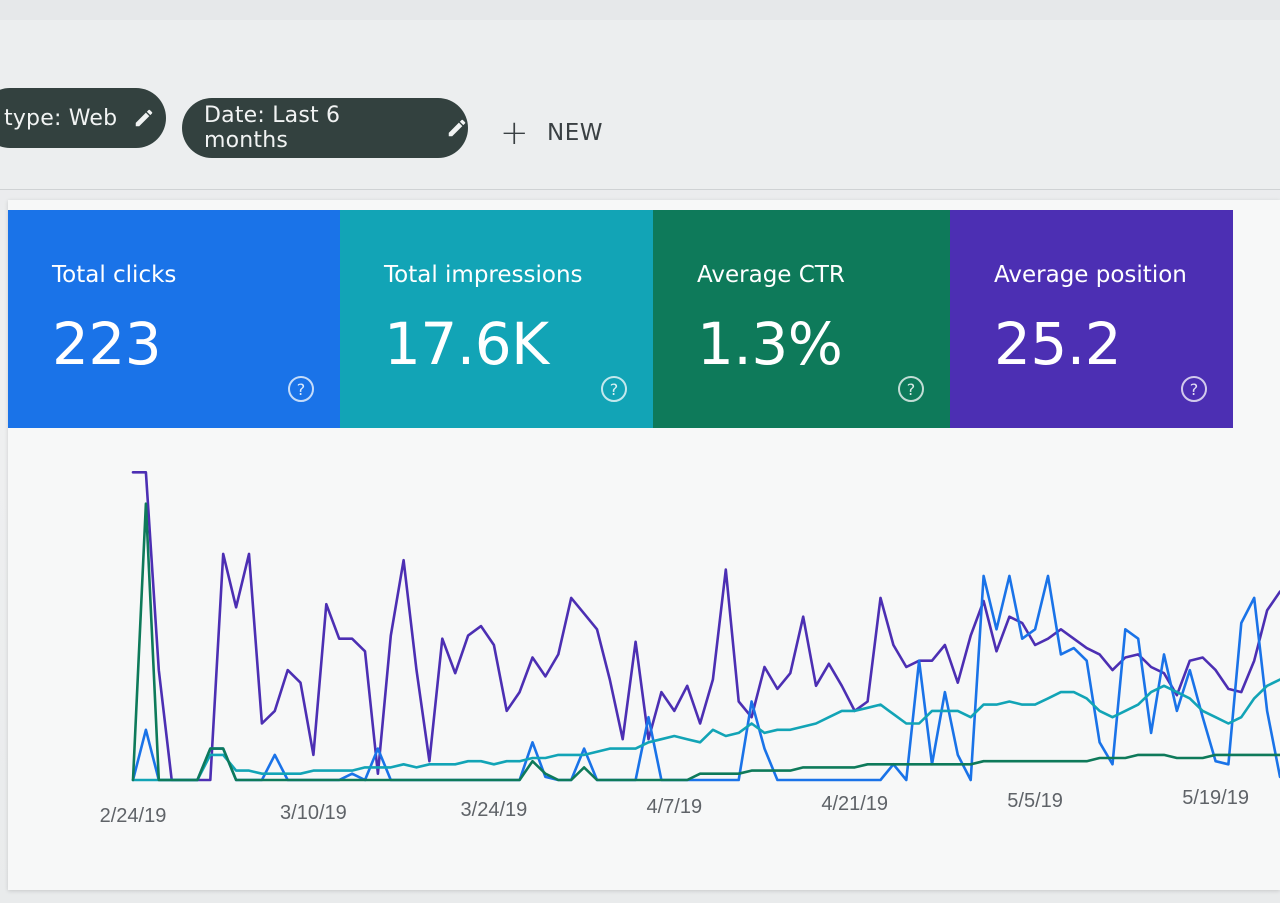  Describe the element at coordinates (770, 344) in the screenshot. I see `metric-value: 1.3%` at that location.